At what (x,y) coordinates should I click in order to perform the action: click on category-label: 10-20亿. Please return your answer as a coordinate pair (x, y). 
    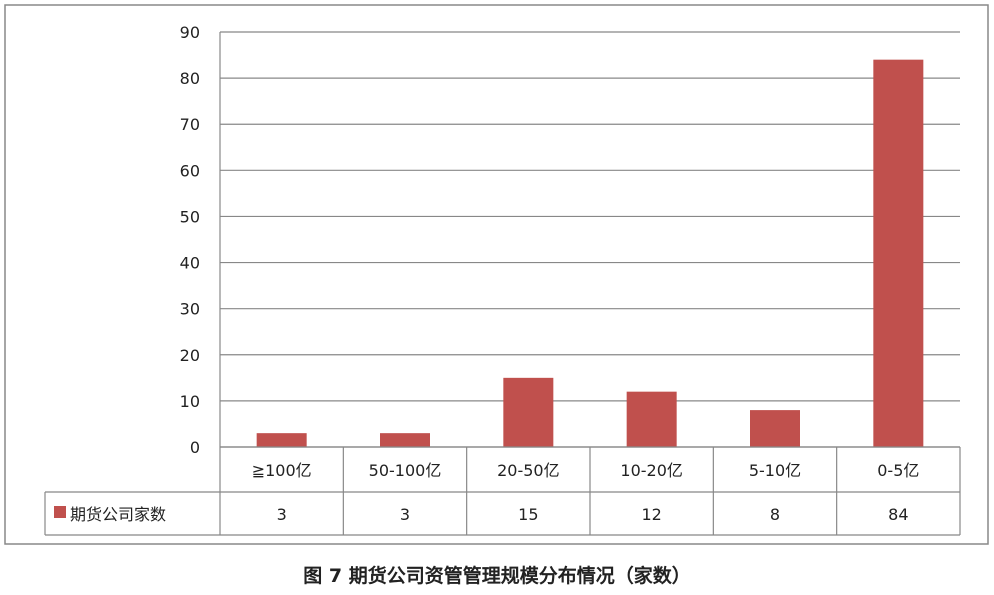
    Looking at the image, I should click on (651, 470).